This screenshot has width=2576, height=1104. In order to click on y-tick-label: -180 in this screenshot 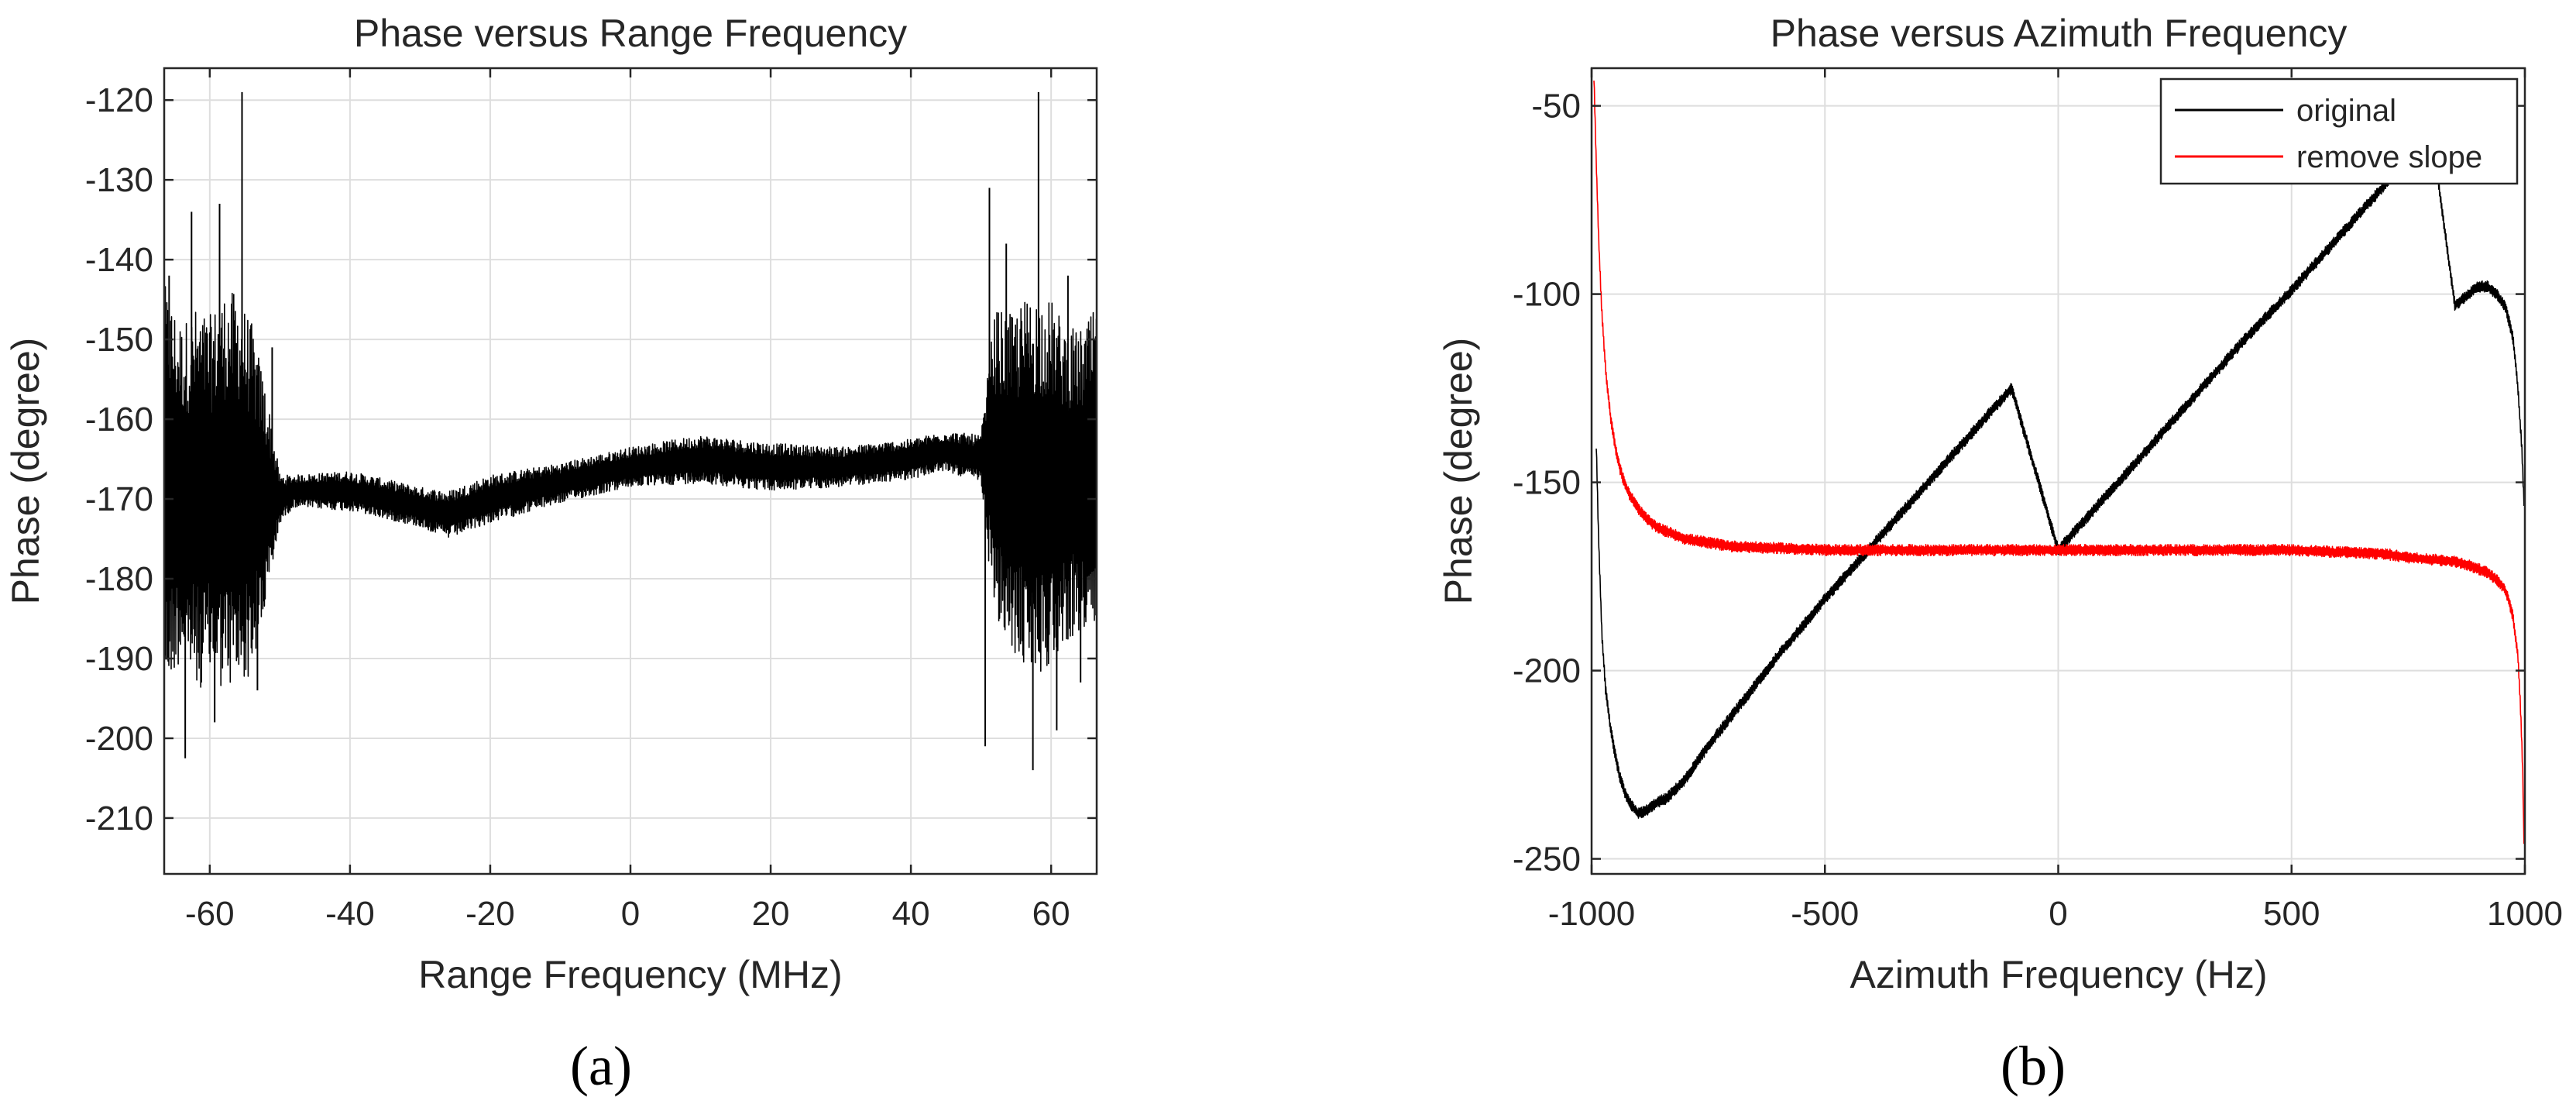, I will do `click(119, 579)`.